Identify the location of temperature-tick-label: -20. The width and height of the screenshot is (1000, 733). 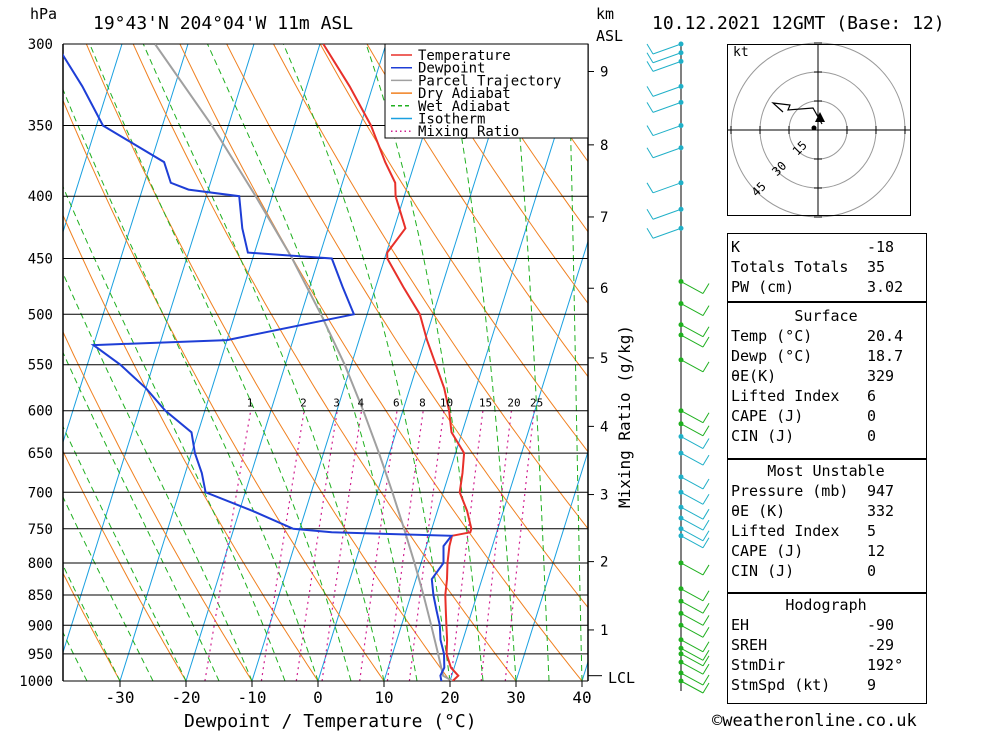
(186, 697).